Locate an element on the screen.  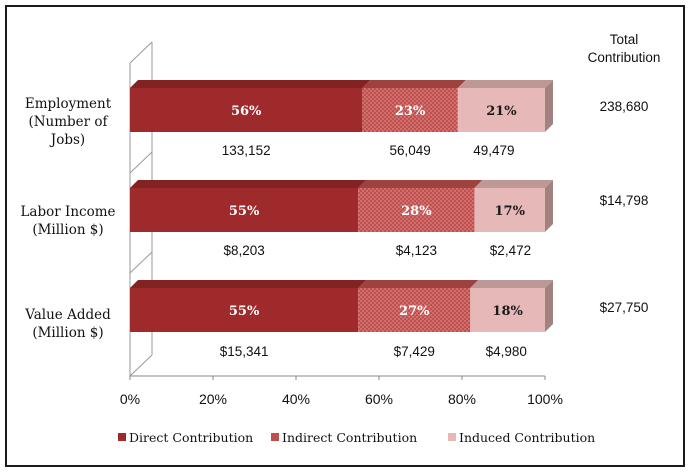
legend-label: Direct Contribution is located at coordinates (191, 437).